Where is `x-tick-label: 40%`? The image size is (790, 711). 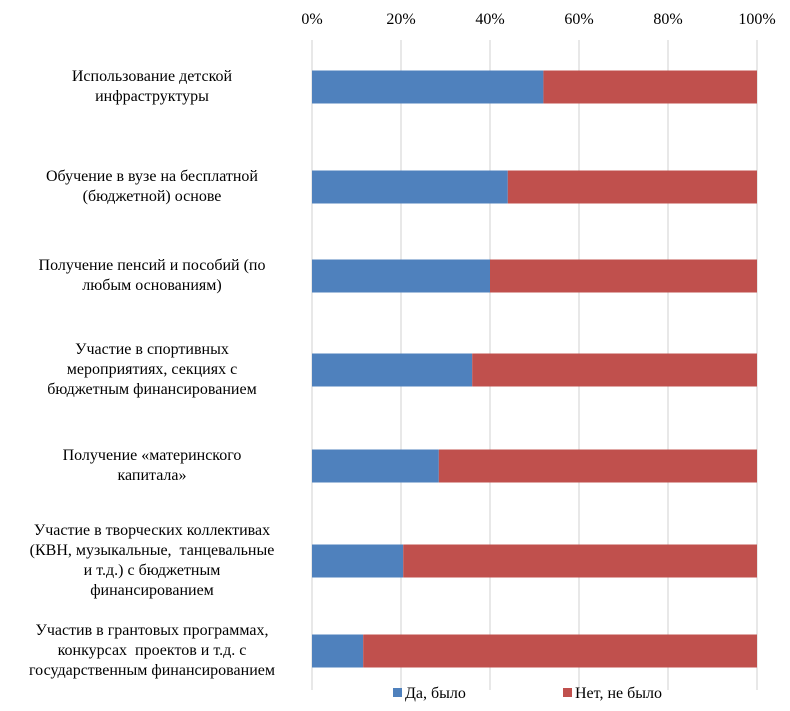
x-tick-label: 40% is located at coordinates (489, 19).